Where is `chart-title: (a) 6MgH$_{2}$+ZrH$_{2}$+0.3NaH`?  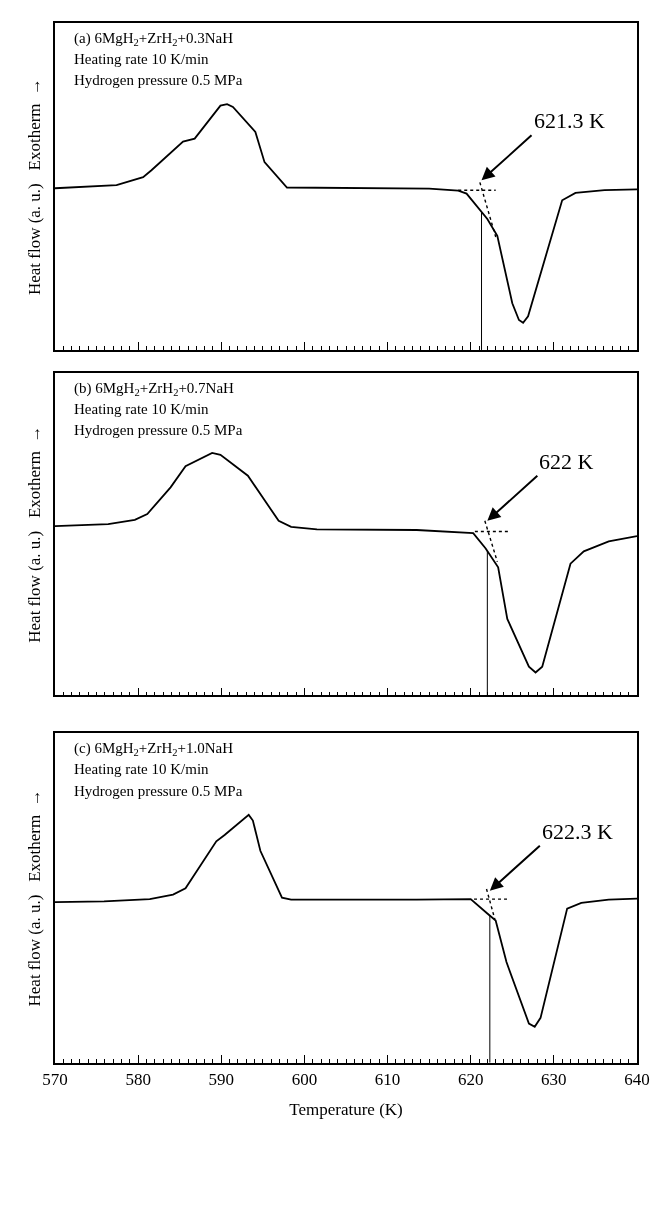 chart-title: (a) 6MgH$_{2}$+ZrH$_{2}$+0.3NaH is located at coordinates (154, 39).